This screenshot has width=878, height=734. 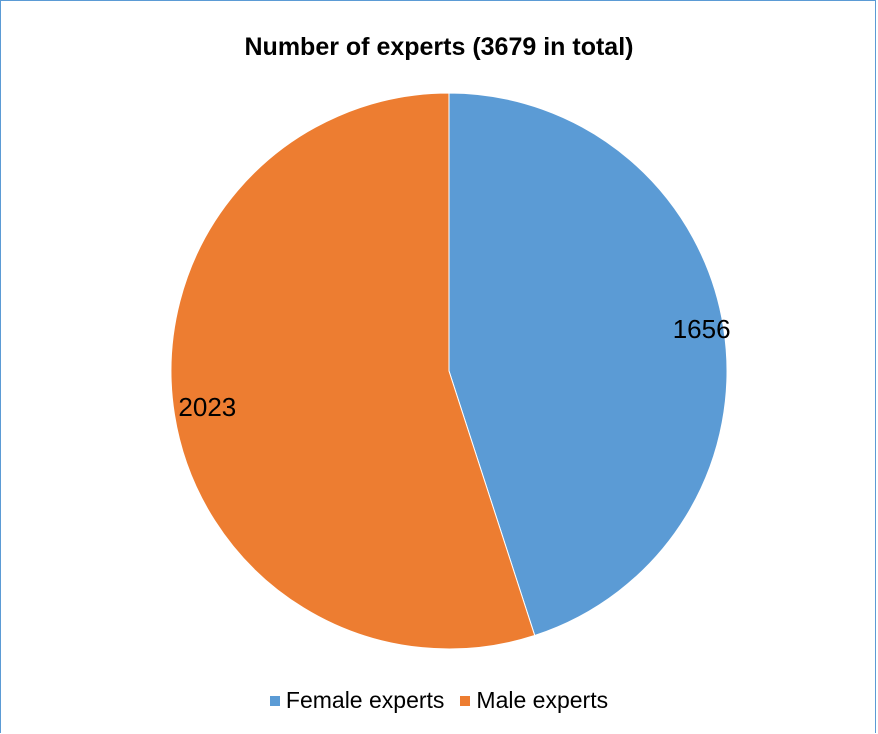 What do you see at coordinates (465, 700) in the screenshot?
I see `legend-swatch-male` at bounding box center [465, 700].